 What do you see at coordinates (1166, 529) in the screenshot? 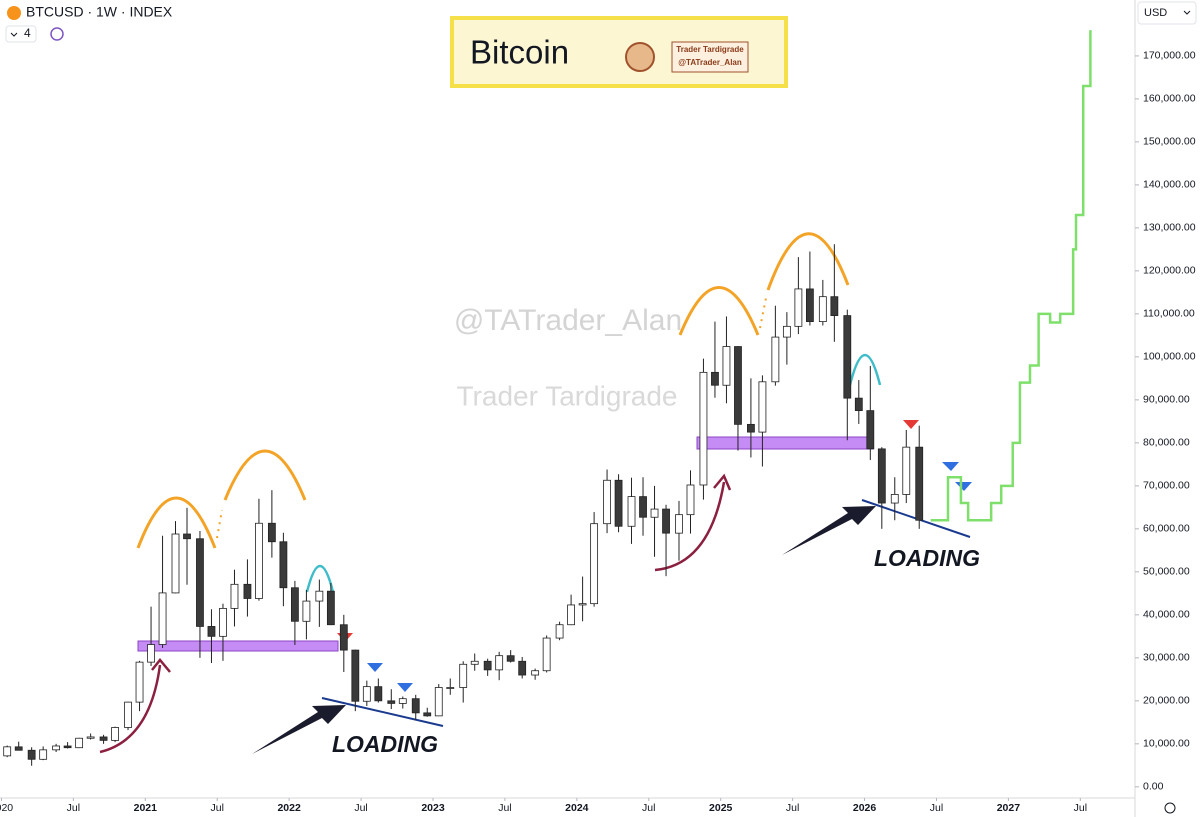
I see `y-tick-label: 60,000.00` at bounding box center [1166, 529].